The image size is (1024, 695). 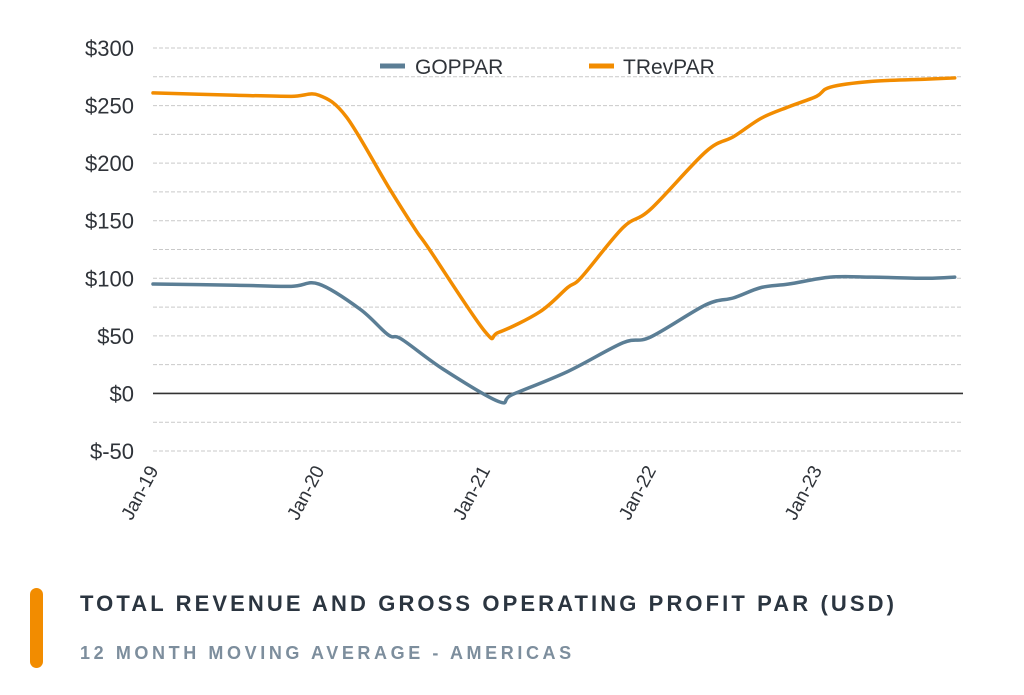 I want to click on y-tick-label: $200, so click(x=109, y=163).